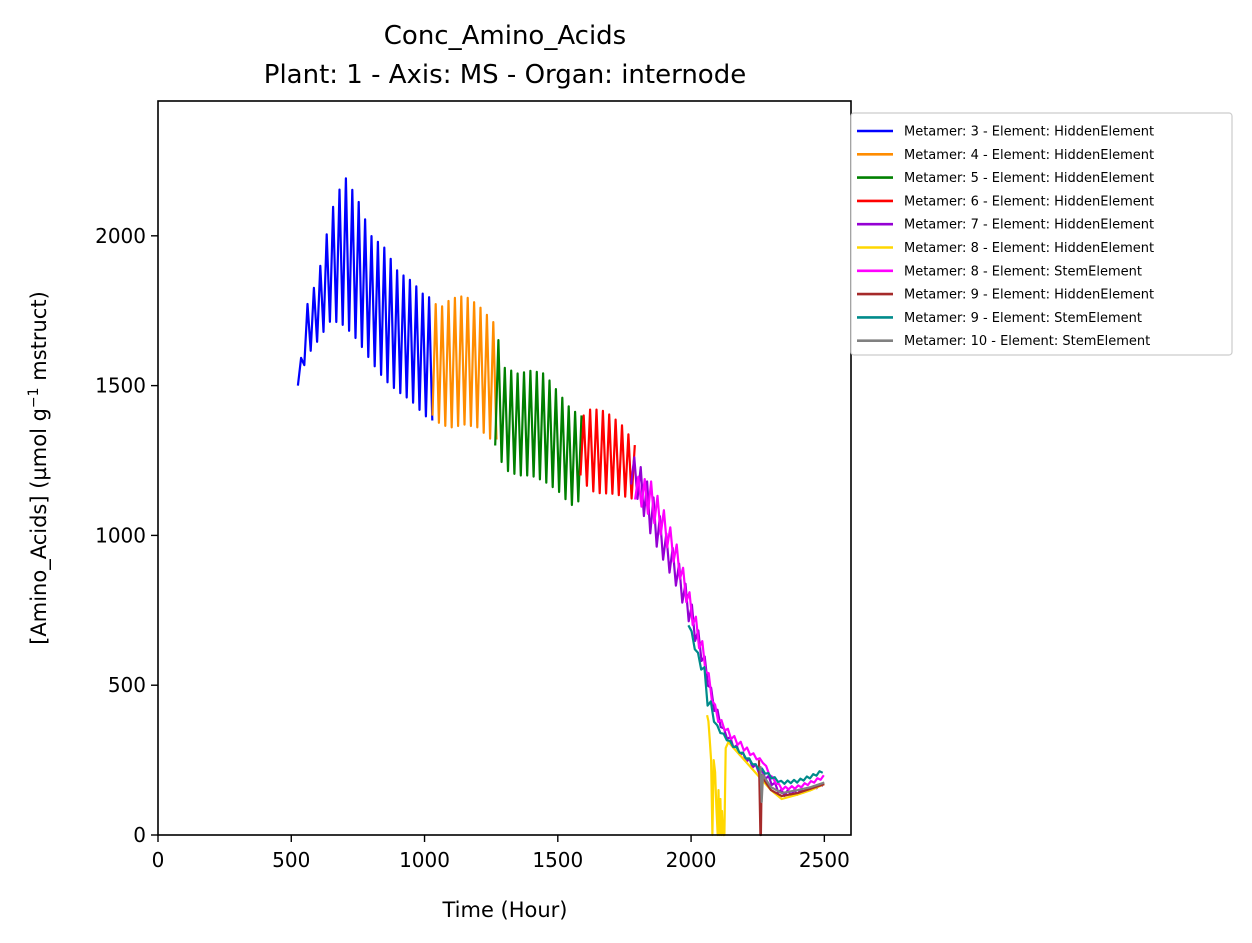 This screenshot has width=1252, height=943. What do you see at coordinates (158, 860) in the screenshot?
I see `x-tick-label: 0` at bounding box center [158, 860].